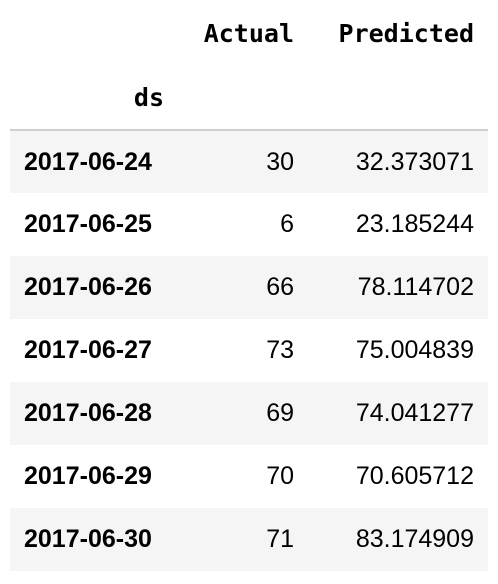 This screenshot has width=498, height=584. What do you see at coordinates (88, 476) in the screenshot?
I see `row-index: 2017-06-29` at bounding box center [88, 476].